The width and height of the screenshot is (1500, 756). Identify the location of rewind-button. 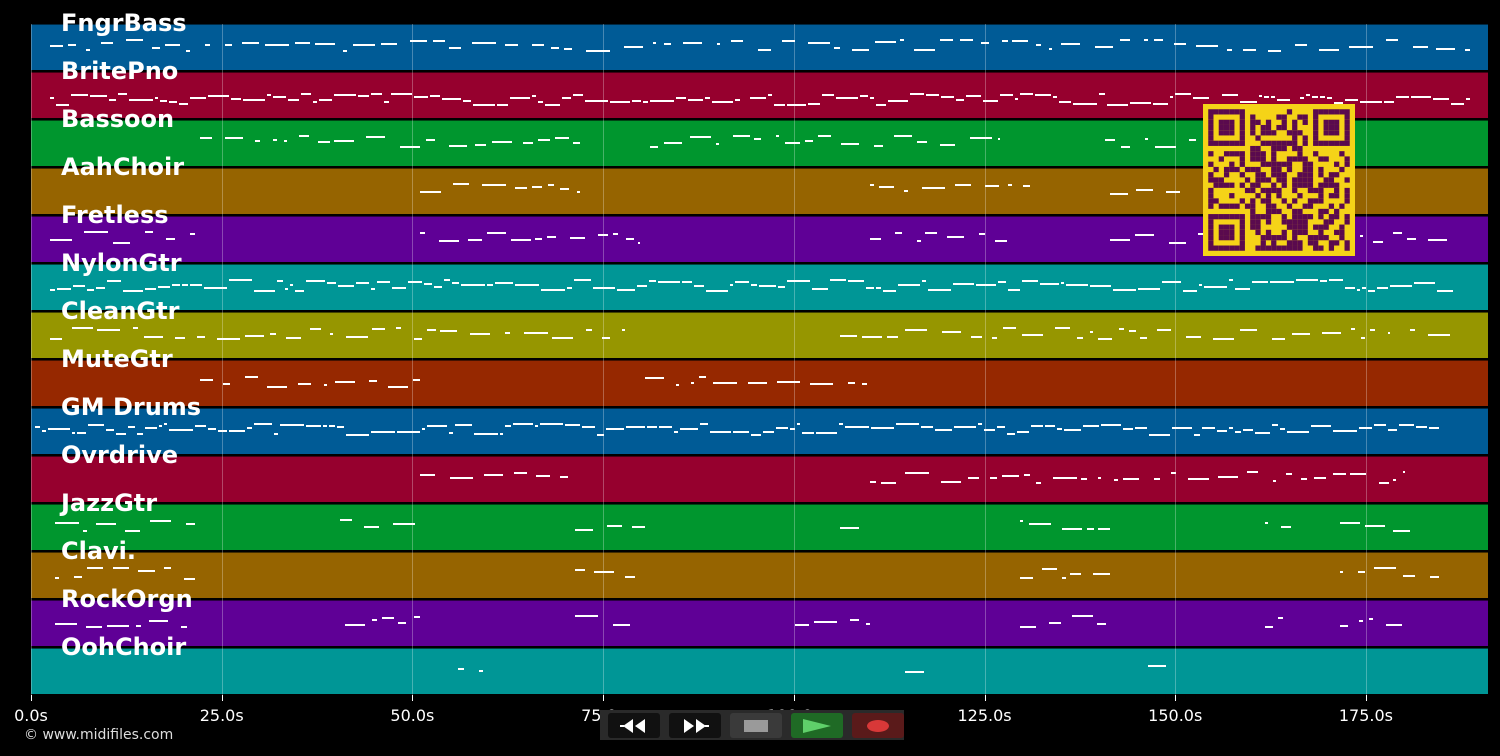
(634, 725).